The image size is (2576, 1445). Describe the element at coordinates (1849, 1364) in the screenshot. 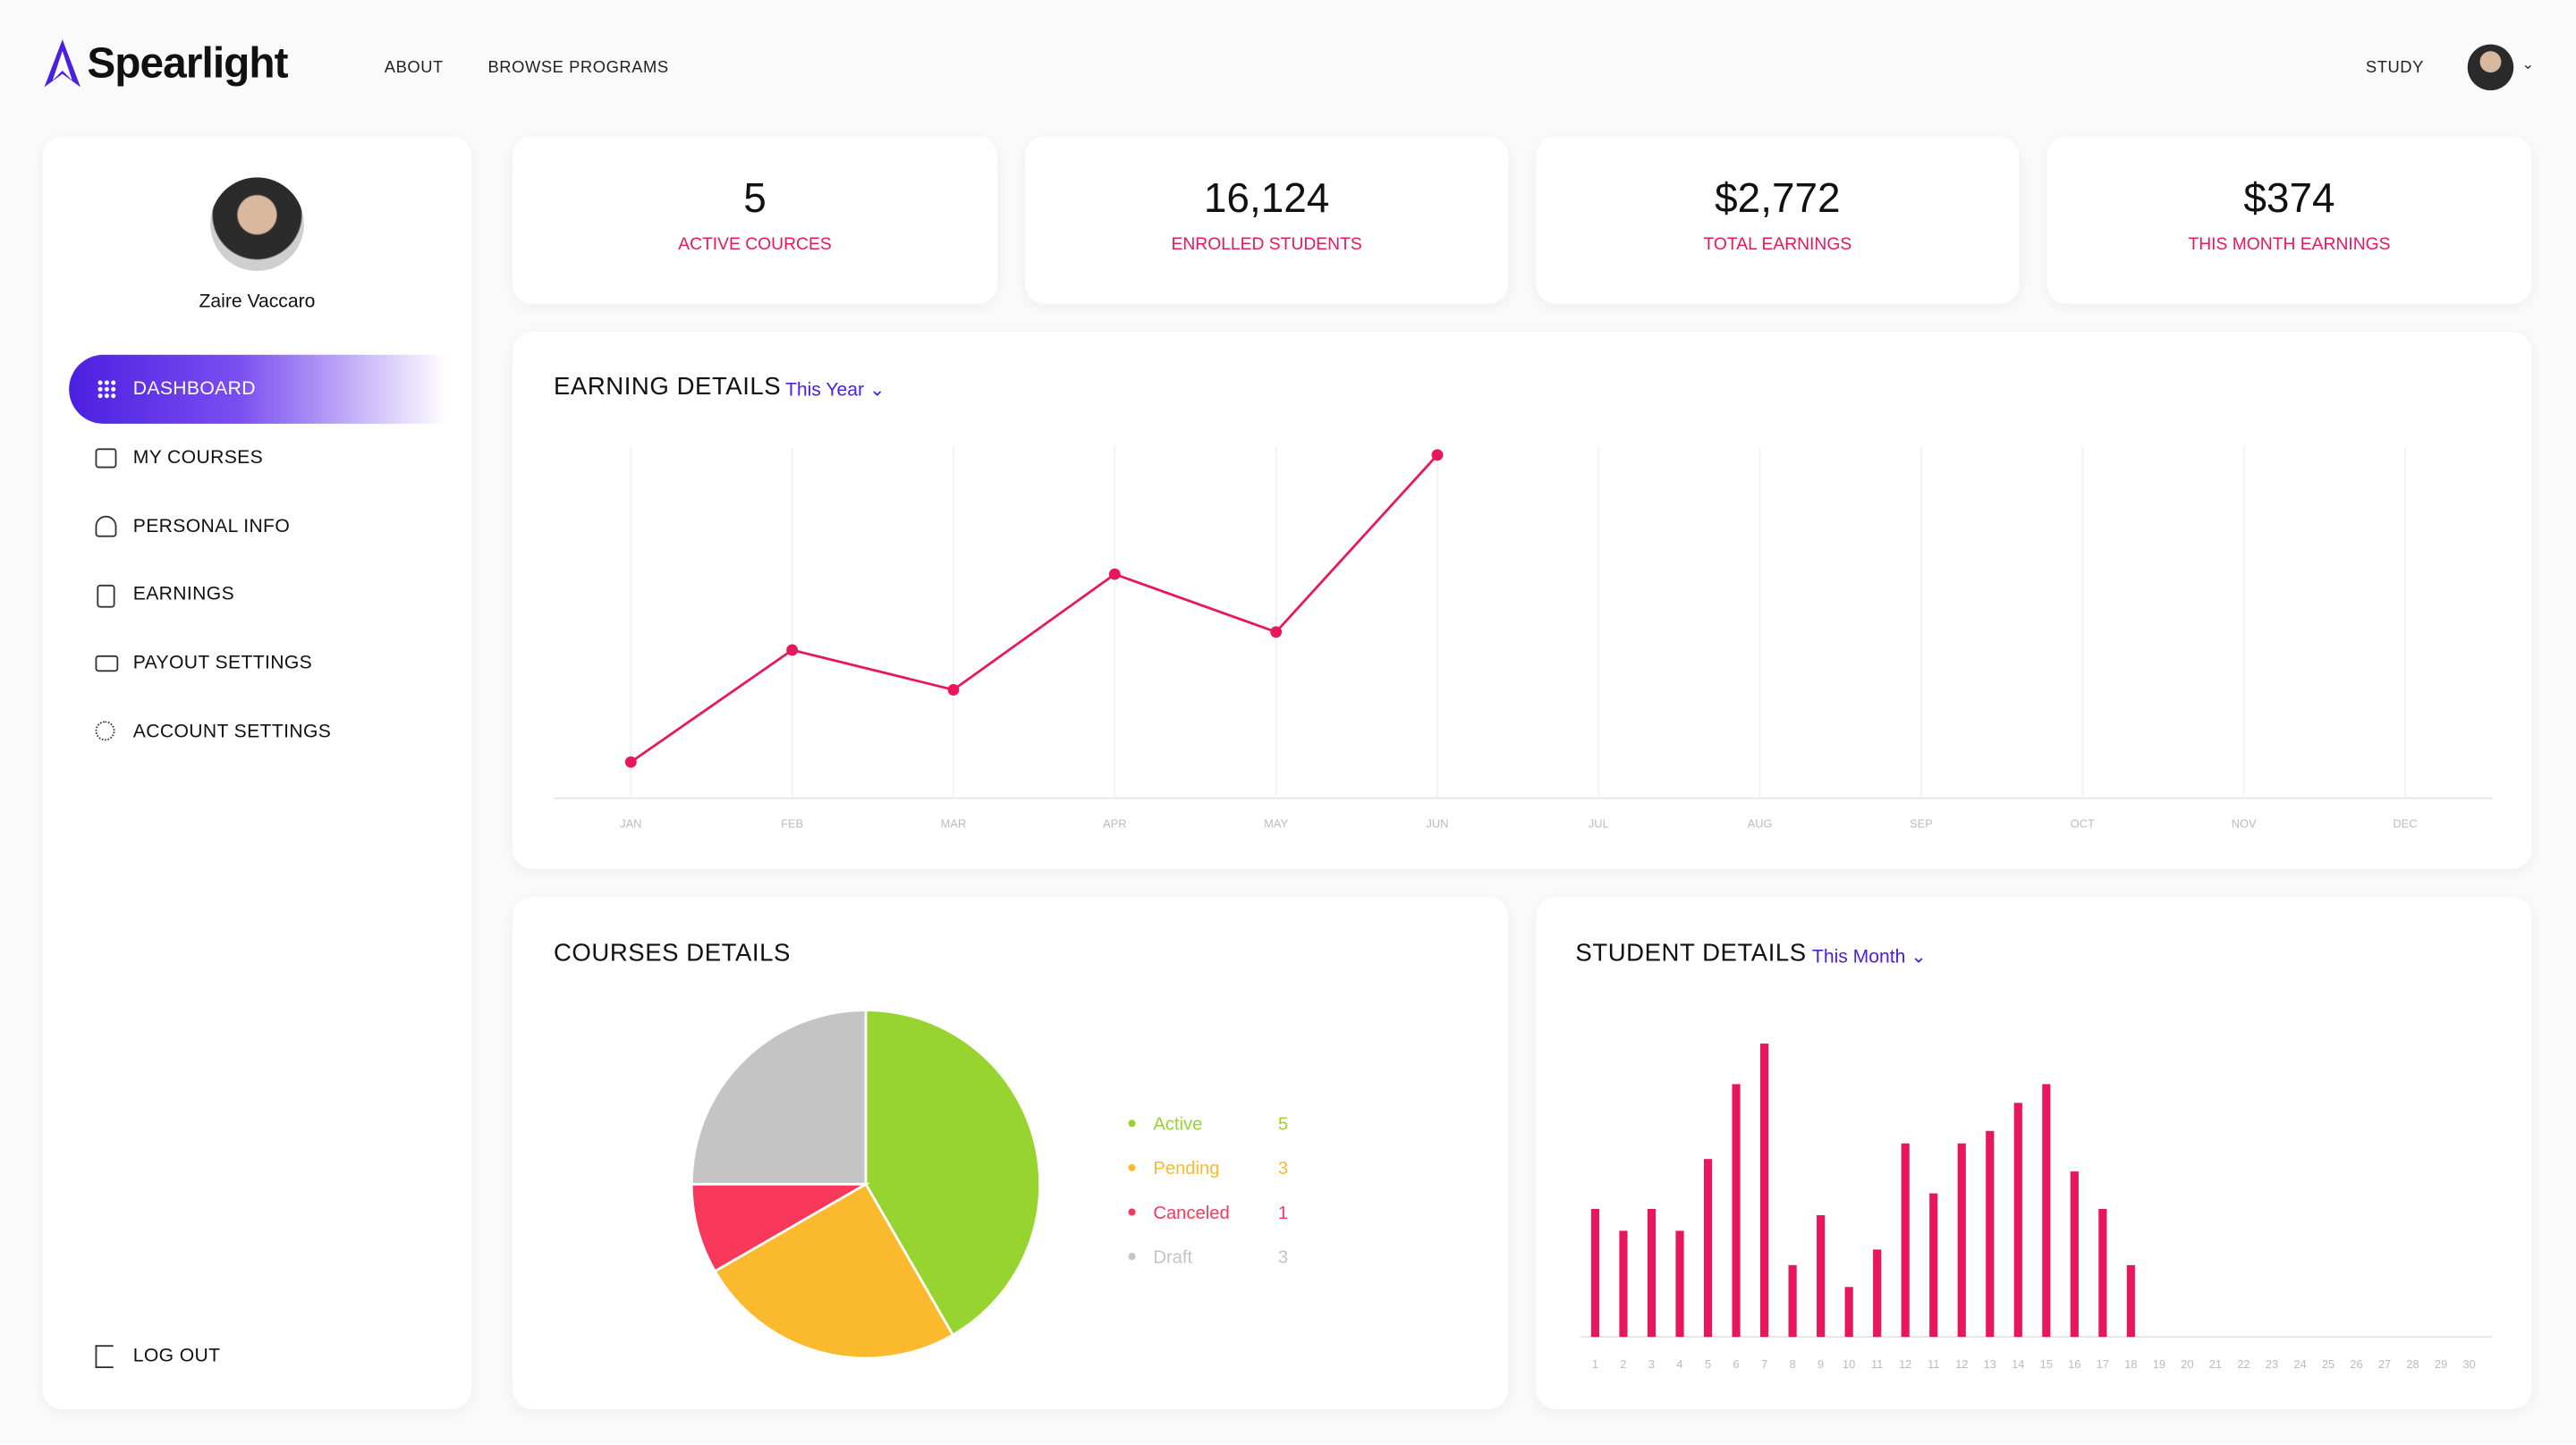

I see `x-tick-label: 10` at that location.